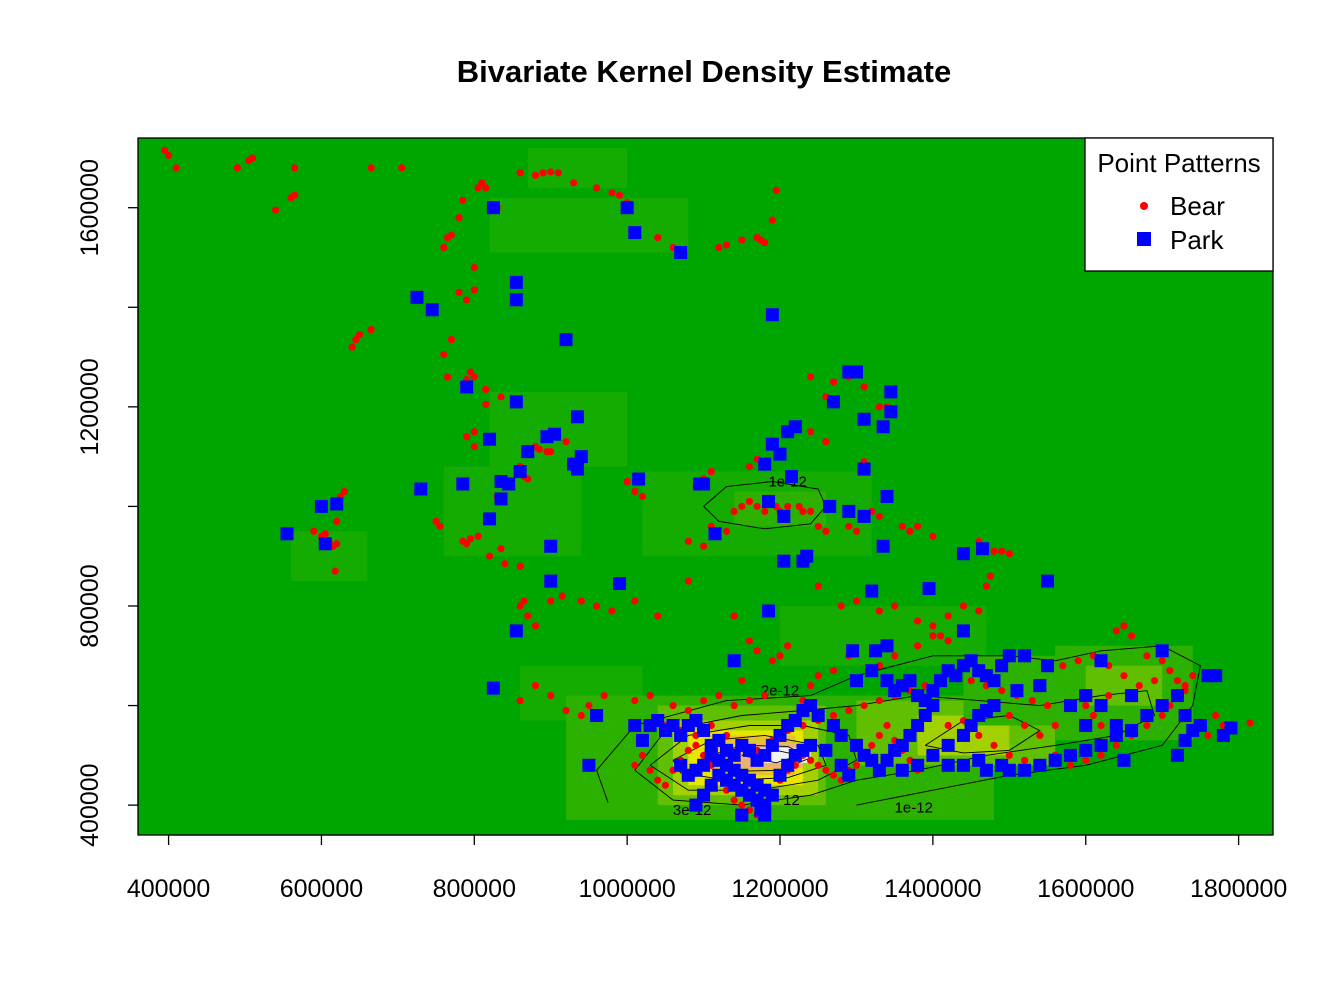 Image resolution: width=1344 pixels, height=1008 pixels. I want to click on contour-label: 12, so click(791, 800).